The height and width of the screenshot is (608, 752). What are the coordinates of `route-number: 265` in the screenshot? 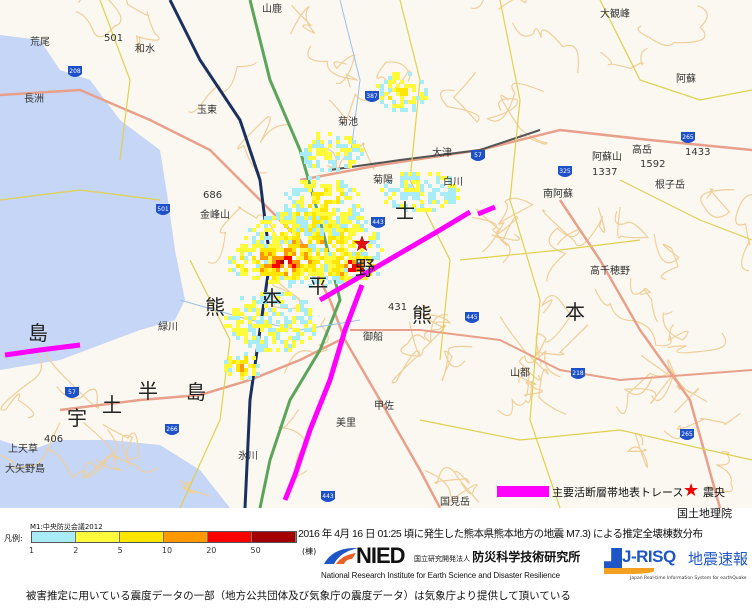 It's located at (687, 434).